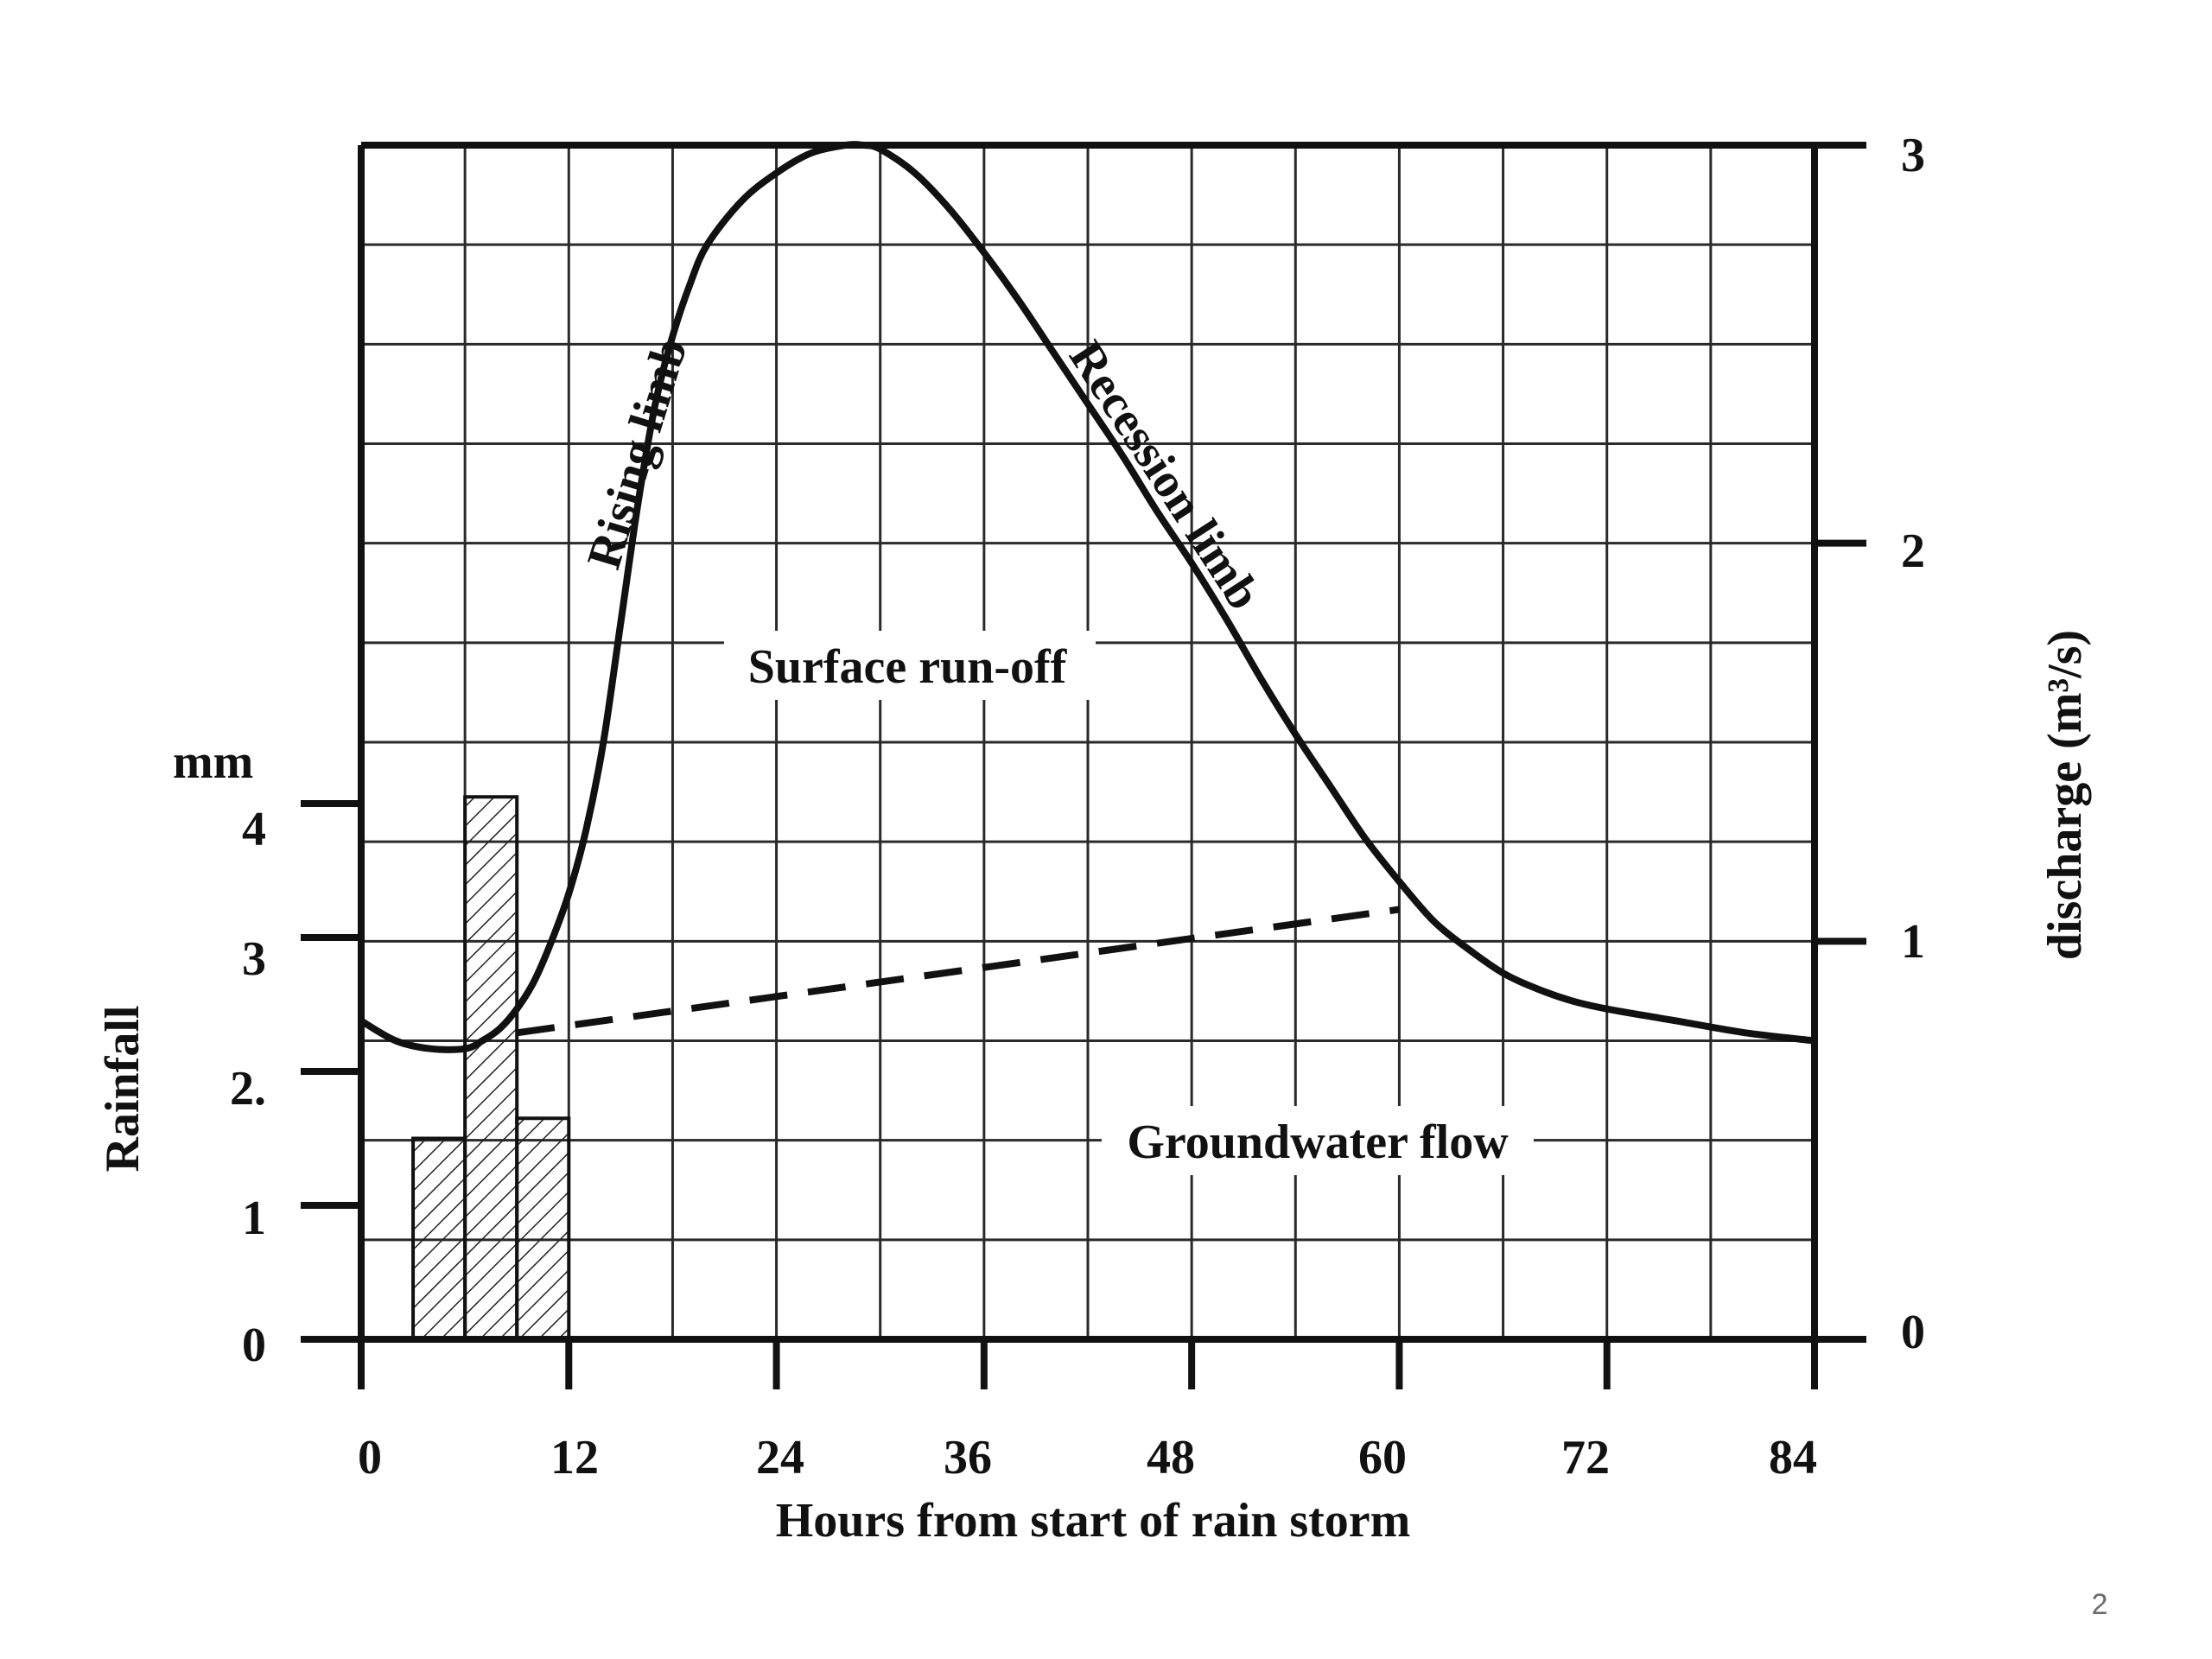 This screenshot has height=1659, width=2212. I want to click on left-tick-label: 2., so click(248, 1089).